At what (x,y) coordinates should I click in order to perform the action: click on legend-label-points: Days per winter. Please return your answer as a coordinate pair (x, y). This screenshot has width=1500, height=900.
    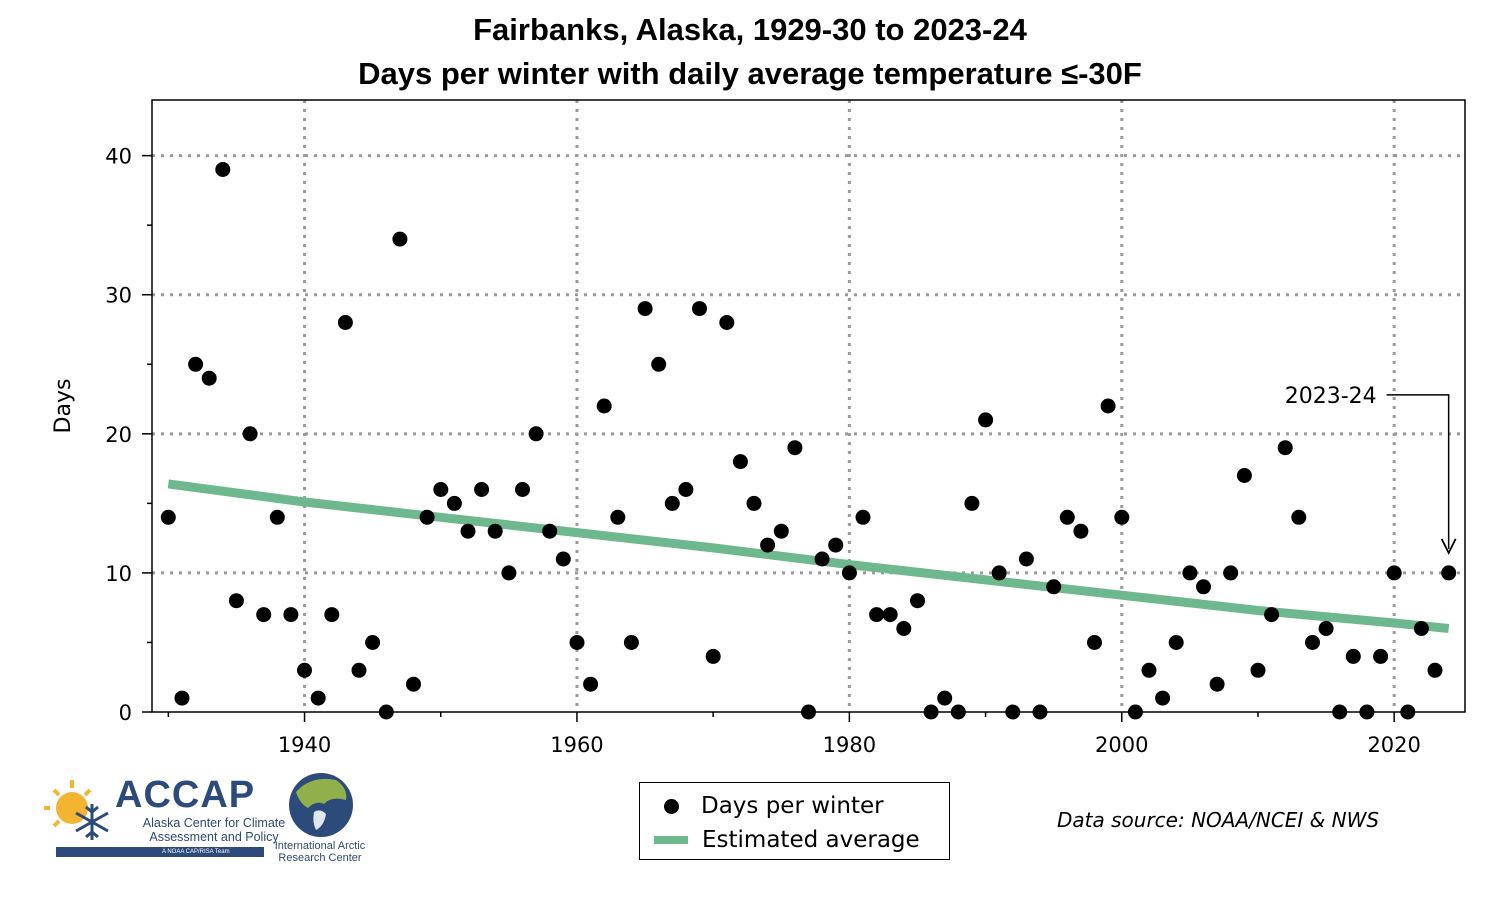
    Looking at the image, I should click on (792, 806).